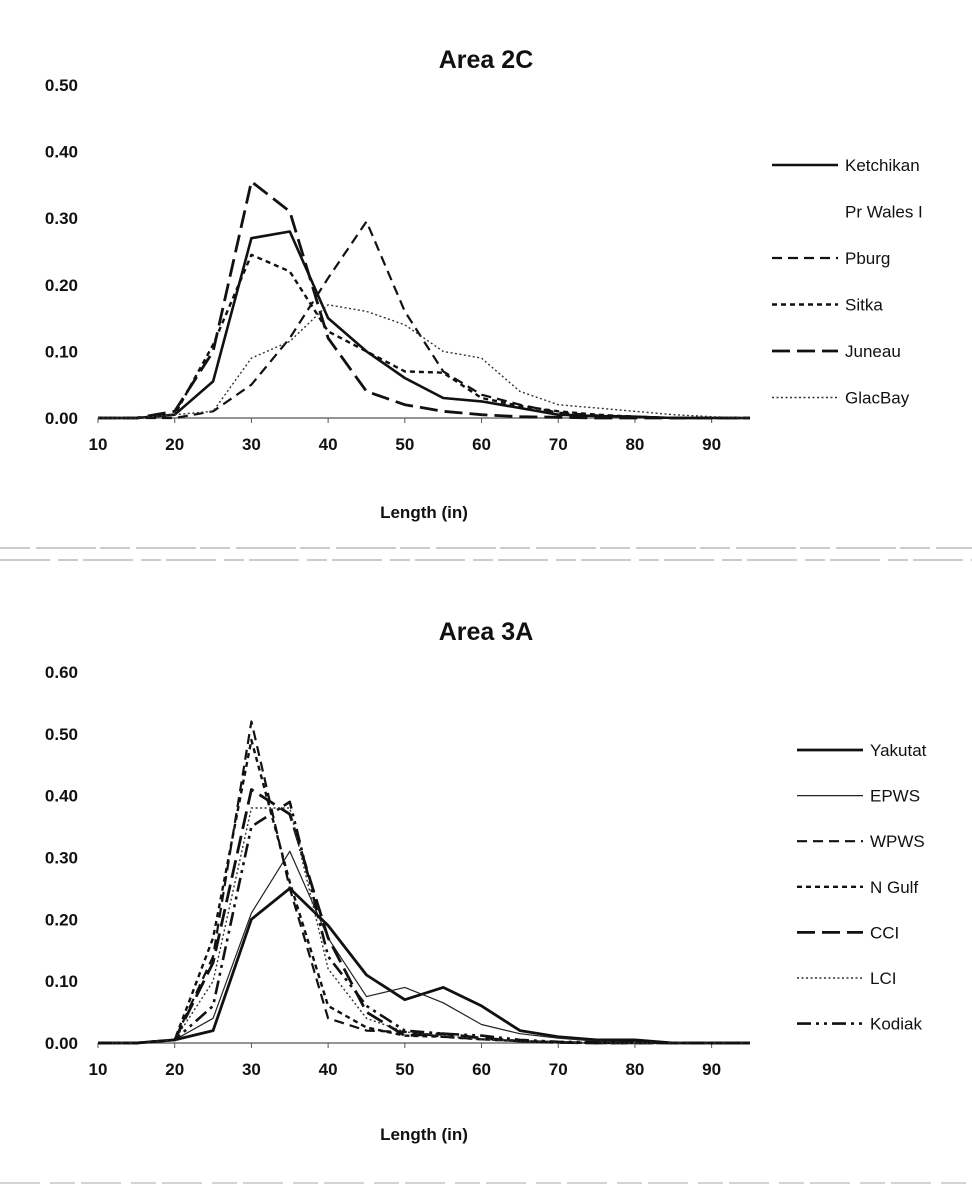 The width and height of the screenshot is (972, 1193). What do you see at coordinates (884, 932) in the screenshot?
I see `legend-label: CCI` at bounding box center [884, 932].